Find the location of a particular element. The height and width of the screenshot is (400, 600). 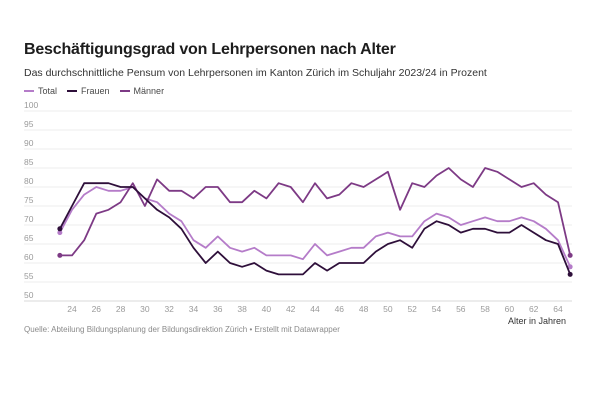

legend-item-total: Total is located at coordinates (40, 91).